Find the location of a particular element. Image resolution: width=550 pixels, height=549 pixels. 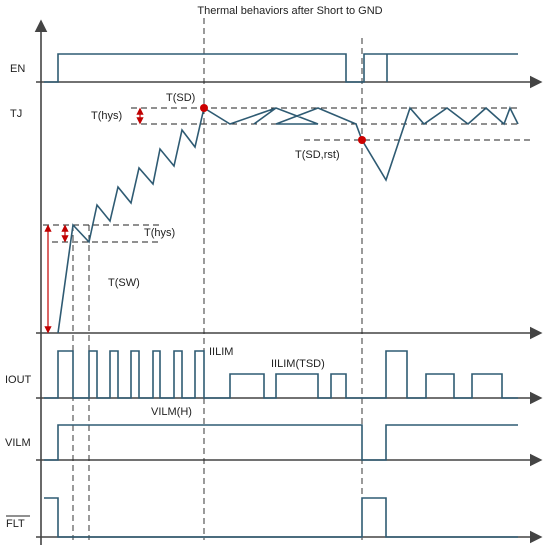

label-t-sd-rst: T(SD,rst) is located at coordinates (317, 155).